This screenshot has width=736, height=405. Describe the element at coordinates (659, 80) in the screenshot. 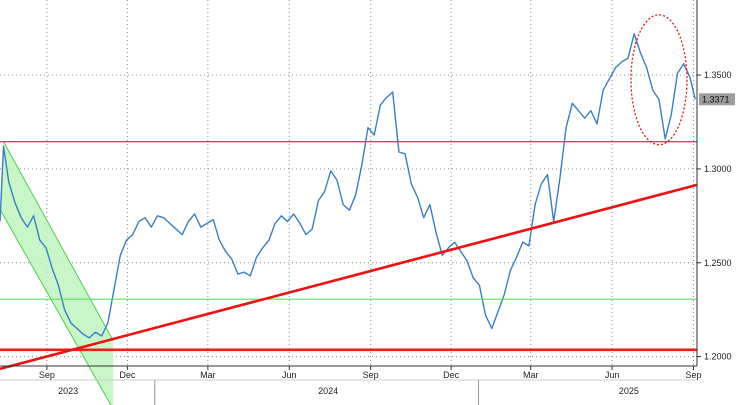

I see `highlight-ellipse` at that location.